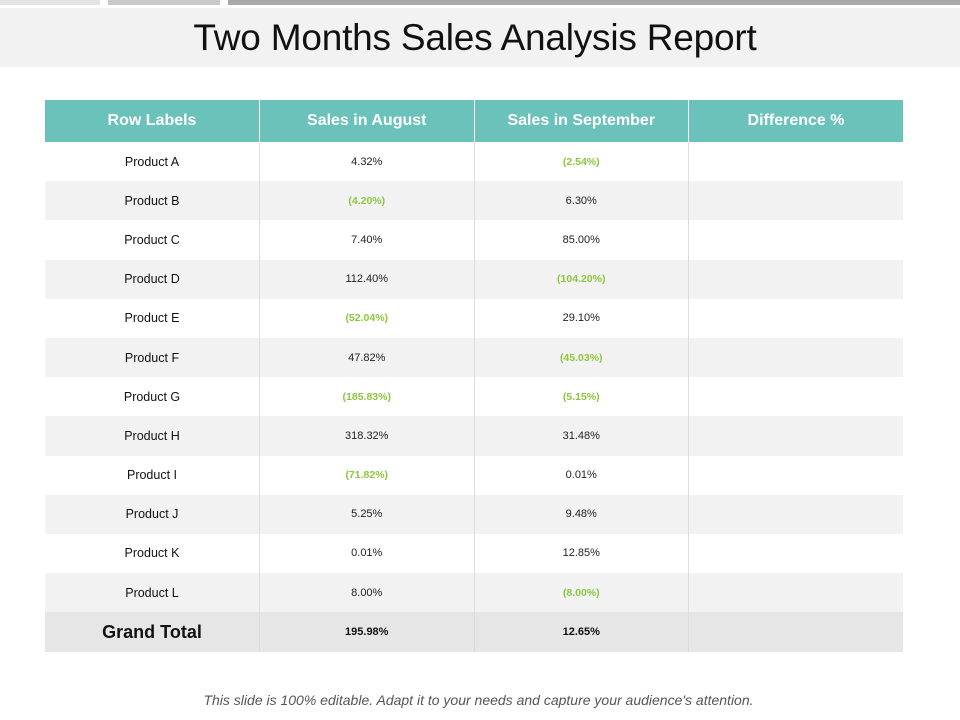 This screenshot has width=960, height=720. Describe the element at coordinates (152, 318) in the screenshot. I see `row-label-cell: Product E` at that location.